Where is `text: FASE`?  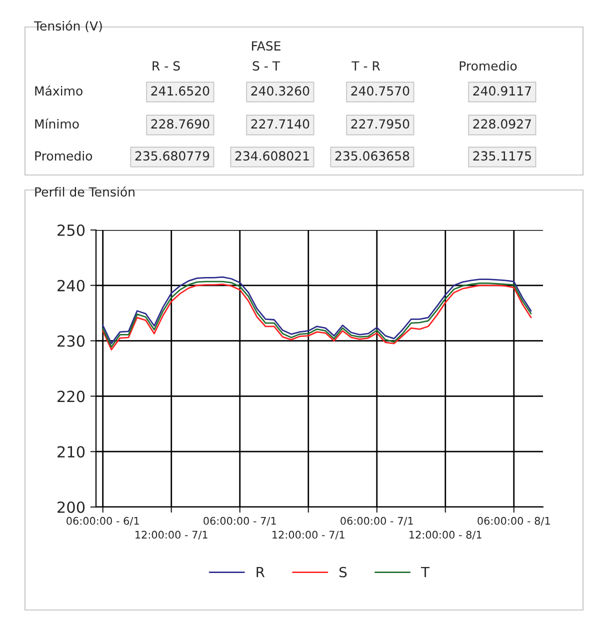 text: FASE is located at coordinates (266, 46).